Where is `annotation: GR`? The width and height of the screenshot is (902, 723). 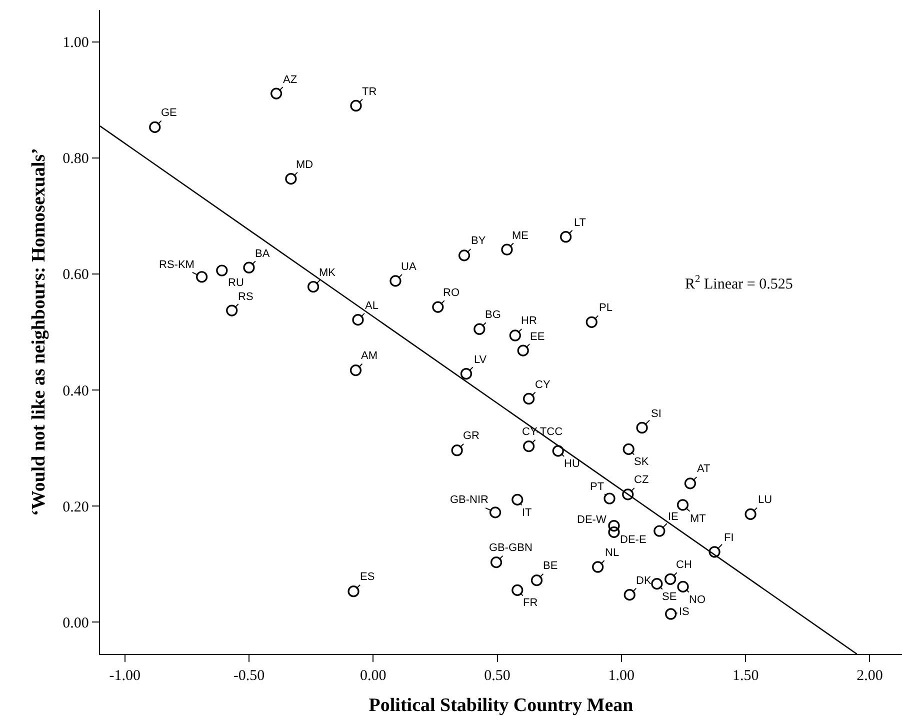
annotation: GR is located at coordinates (471, 436).